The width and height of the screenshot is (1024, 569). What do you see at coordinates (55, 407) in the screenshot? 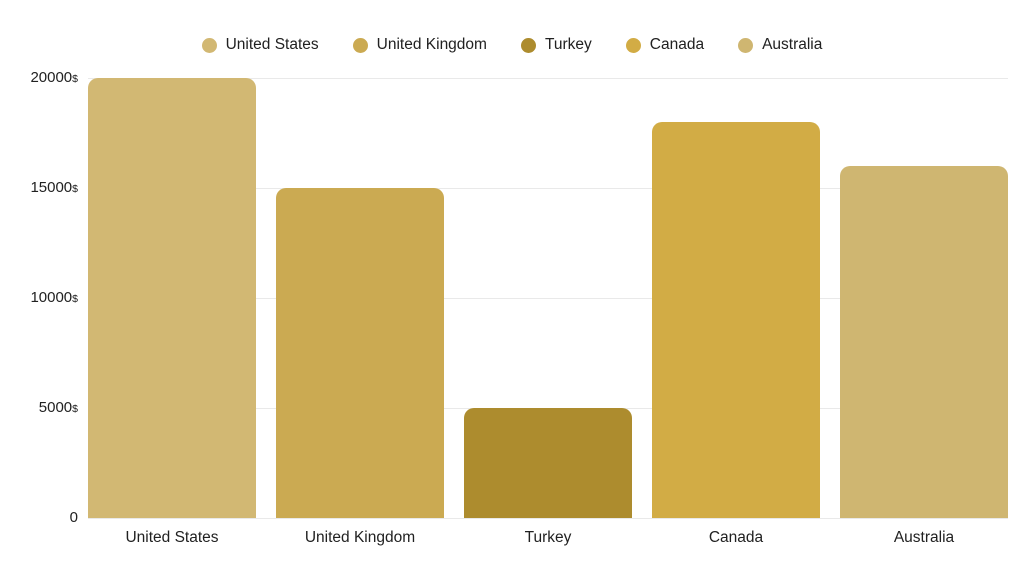
I see `y-tick-value: 5000` at bounding box center [55, 407].